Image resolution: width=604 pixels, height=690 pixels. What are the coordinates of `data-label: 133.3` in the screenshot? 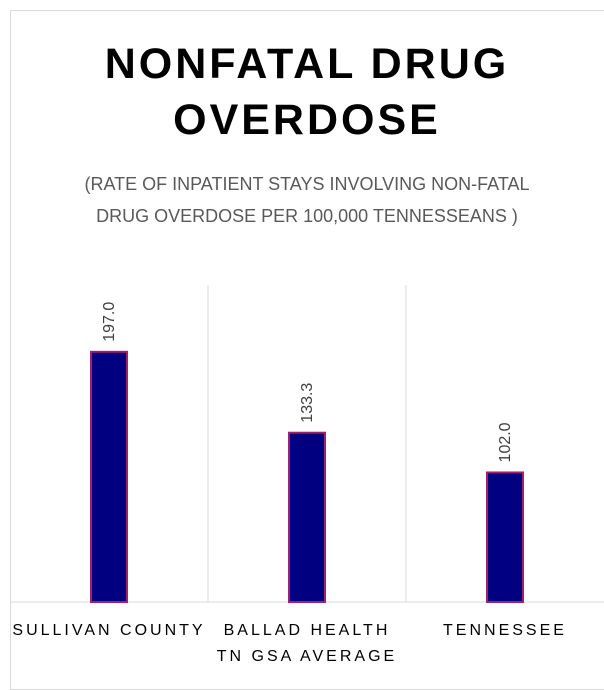 It's located at (307, 403).